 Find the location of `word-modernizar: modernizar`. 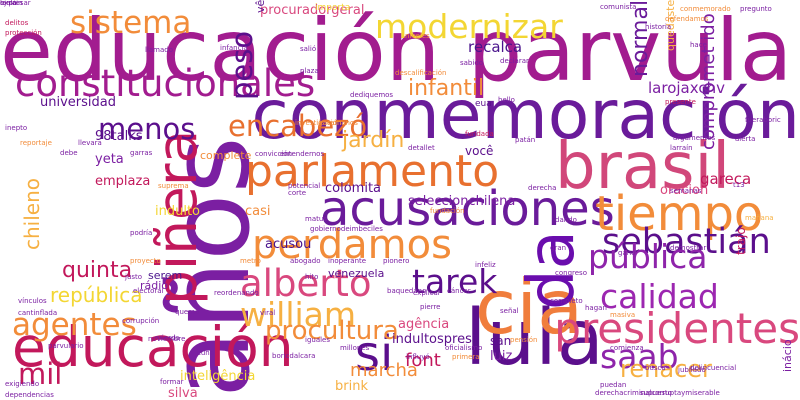

word-modernizar: modernizar is located at coordinates (469, 26).